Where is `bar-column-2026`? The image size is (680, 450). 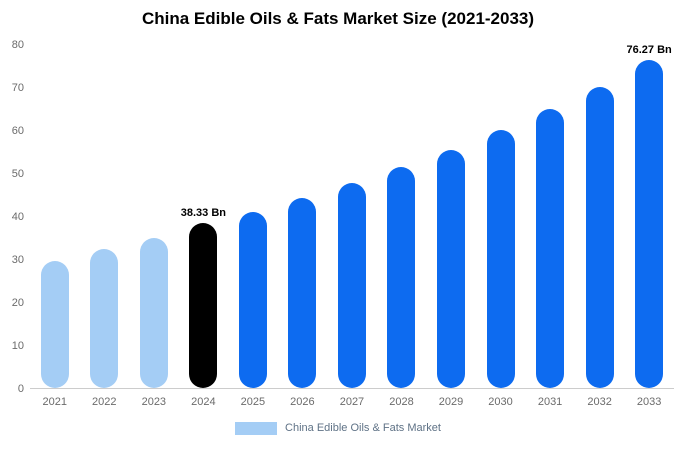
bar-column-2026 is located at coordinates (303, 216).